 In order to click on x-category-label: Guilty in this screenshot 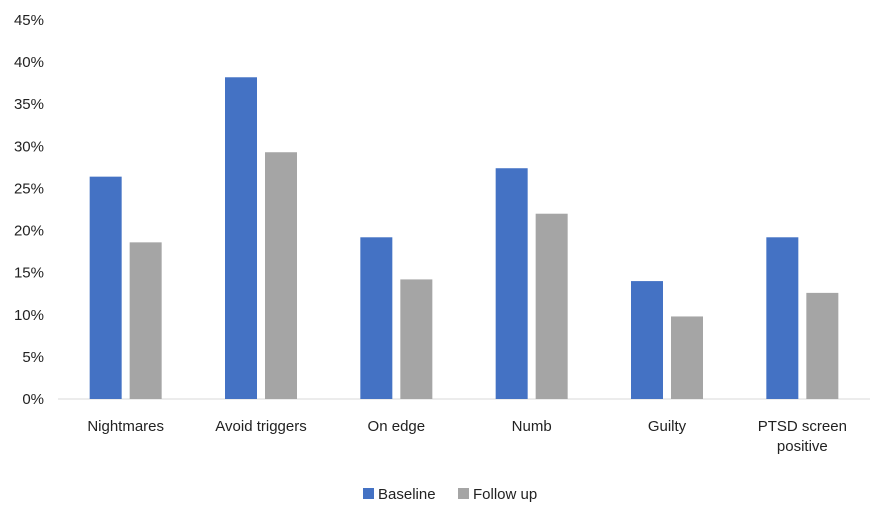, I will do `click(667, 426)`.